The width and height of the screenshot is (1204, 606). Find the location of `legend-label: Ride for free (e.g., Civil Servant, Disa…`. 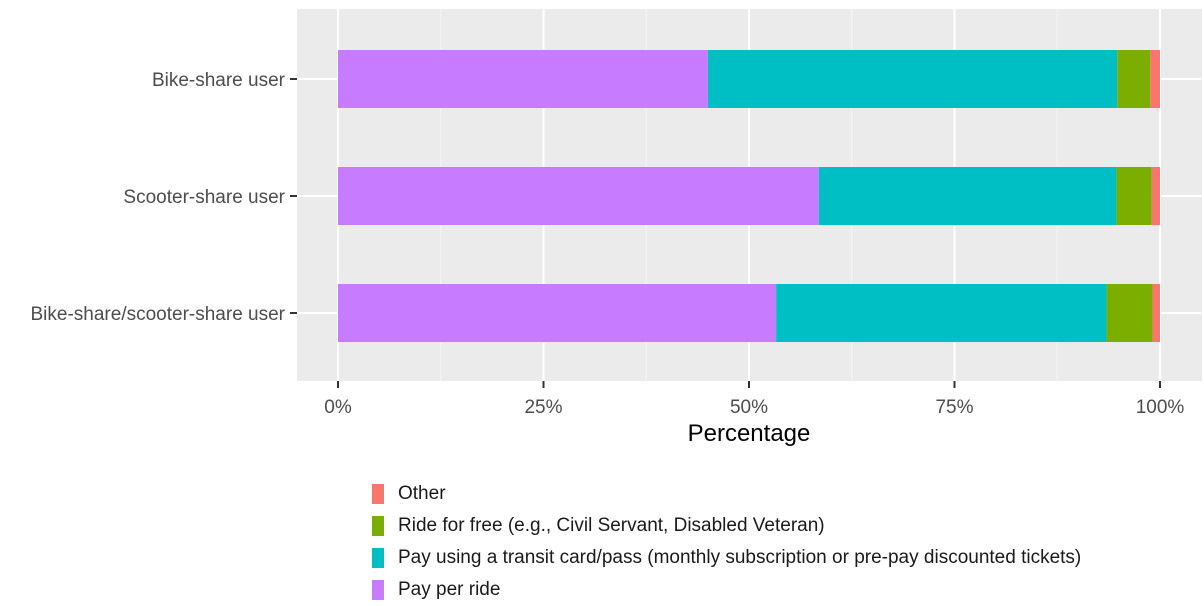

legend-label: Ride for free (e.g., Civil Servant, Disa… is located at coordinates (611, 525).